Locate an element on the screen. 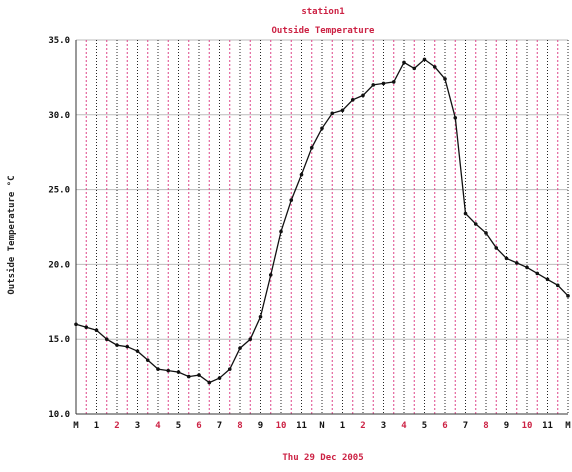  chart-title: station1 is located at coordinates (322, 11).